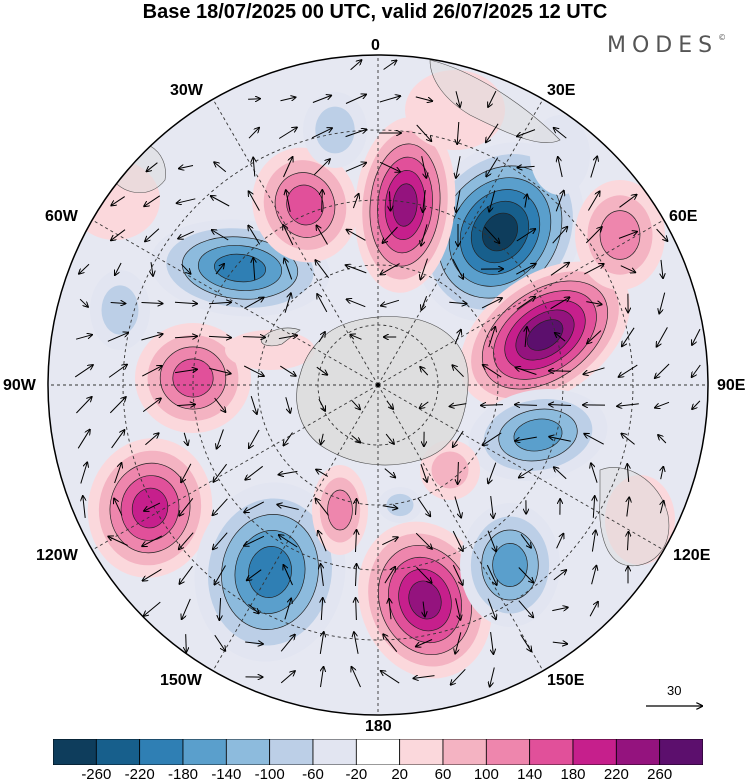 The width and height of the screenshot is (750, 783). Describe the element at coordinates (226, 774) in the screenshot. I see `colorbar-tick-label: -140` at that location.